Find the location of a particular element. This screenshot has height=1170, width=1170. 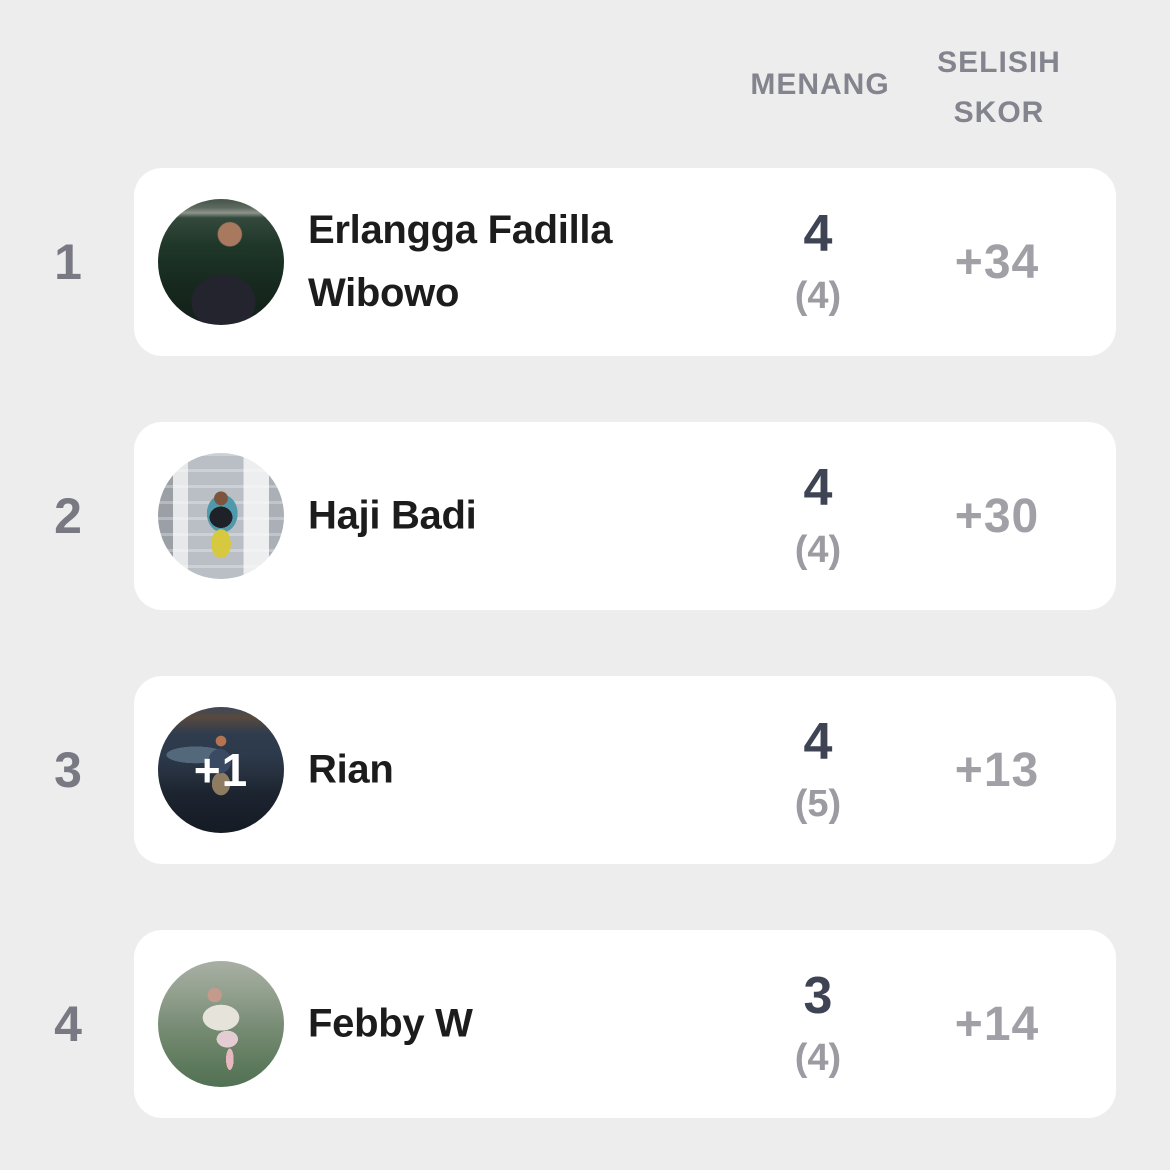

rank-number: 4 is located at coordinates (68, 1024).